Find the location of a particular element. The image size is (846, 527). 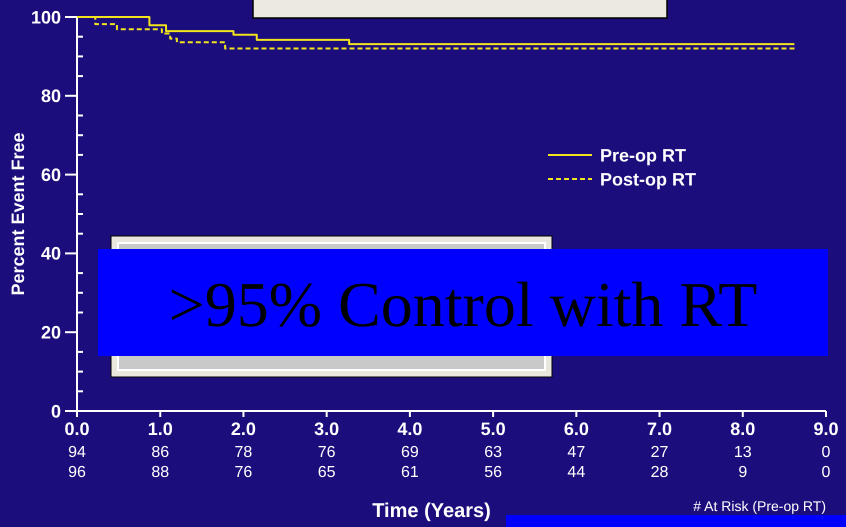

x-tick-label: 7.0 is located at coordinates (659, 429).